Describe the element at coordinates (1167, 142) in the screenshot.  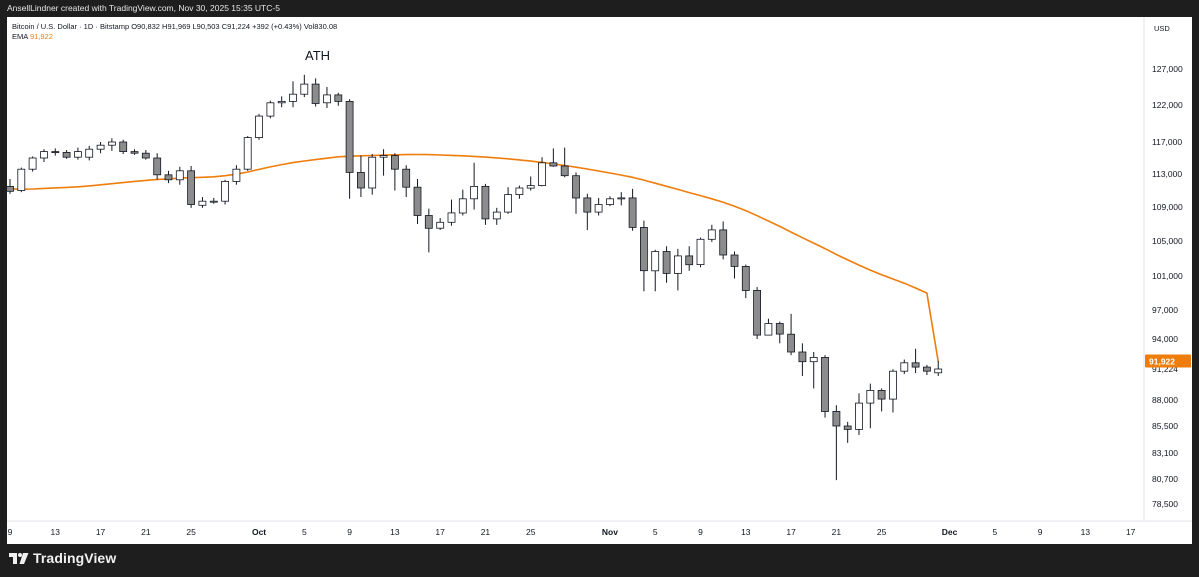
I see `y-tick-label: 117,000` at that location.